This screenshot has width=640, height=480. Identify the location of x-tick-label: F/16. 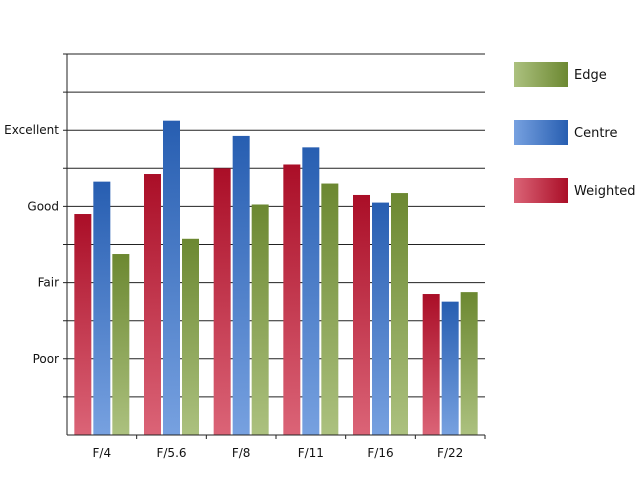
(380, 453).